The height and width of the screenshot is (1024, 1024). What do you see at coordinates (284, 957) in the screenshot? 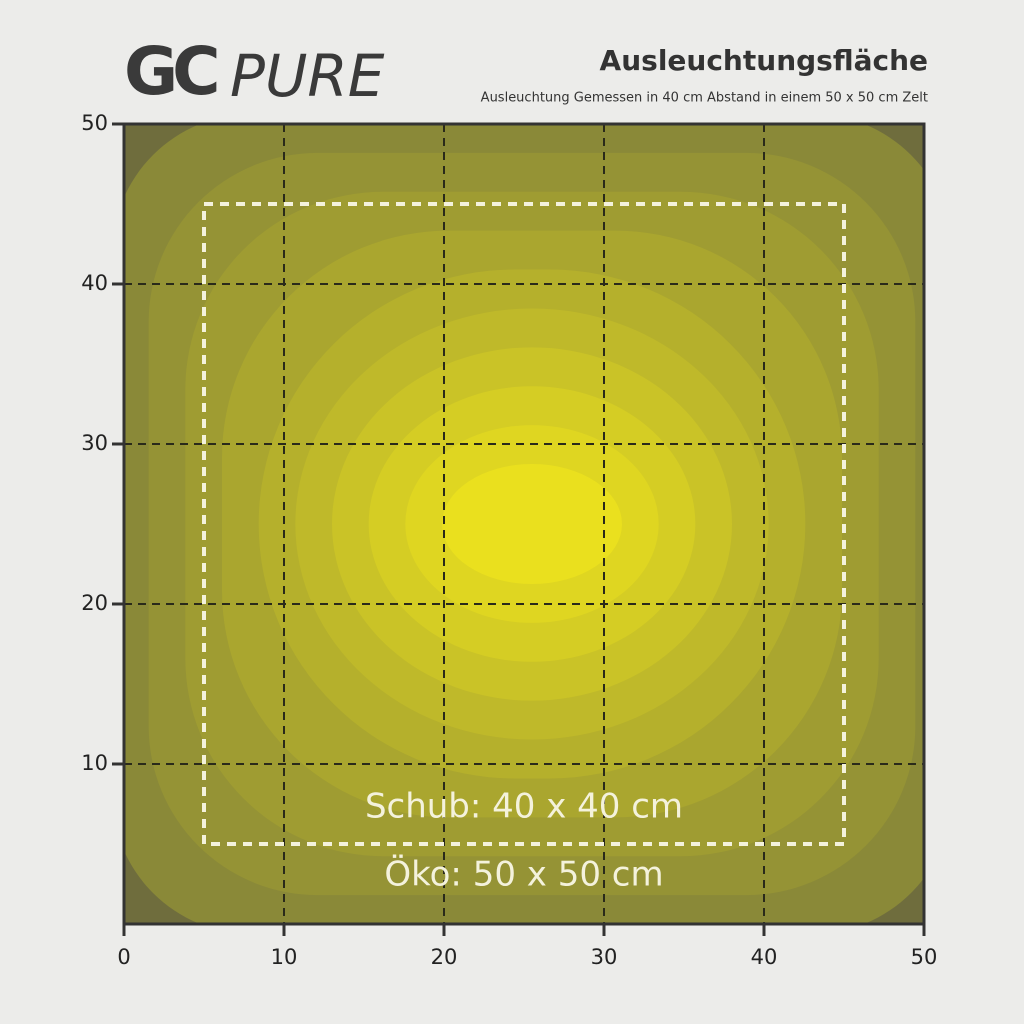
I see `x-tick-label: 10` at bounding box center [284, 957].